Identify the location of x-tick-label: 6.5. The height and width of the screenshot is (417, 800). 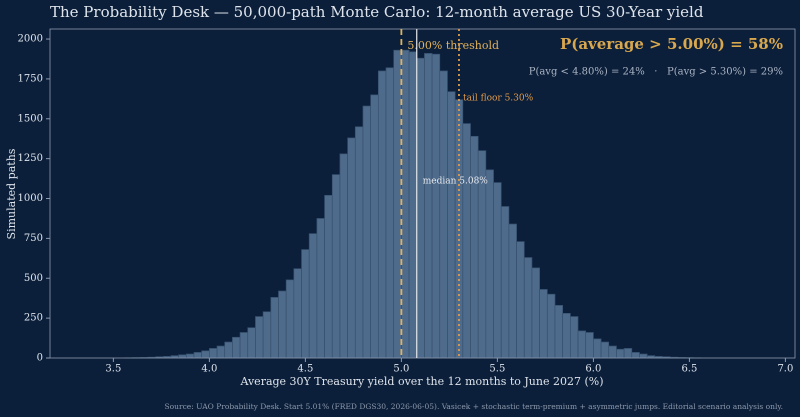
(689, 369).